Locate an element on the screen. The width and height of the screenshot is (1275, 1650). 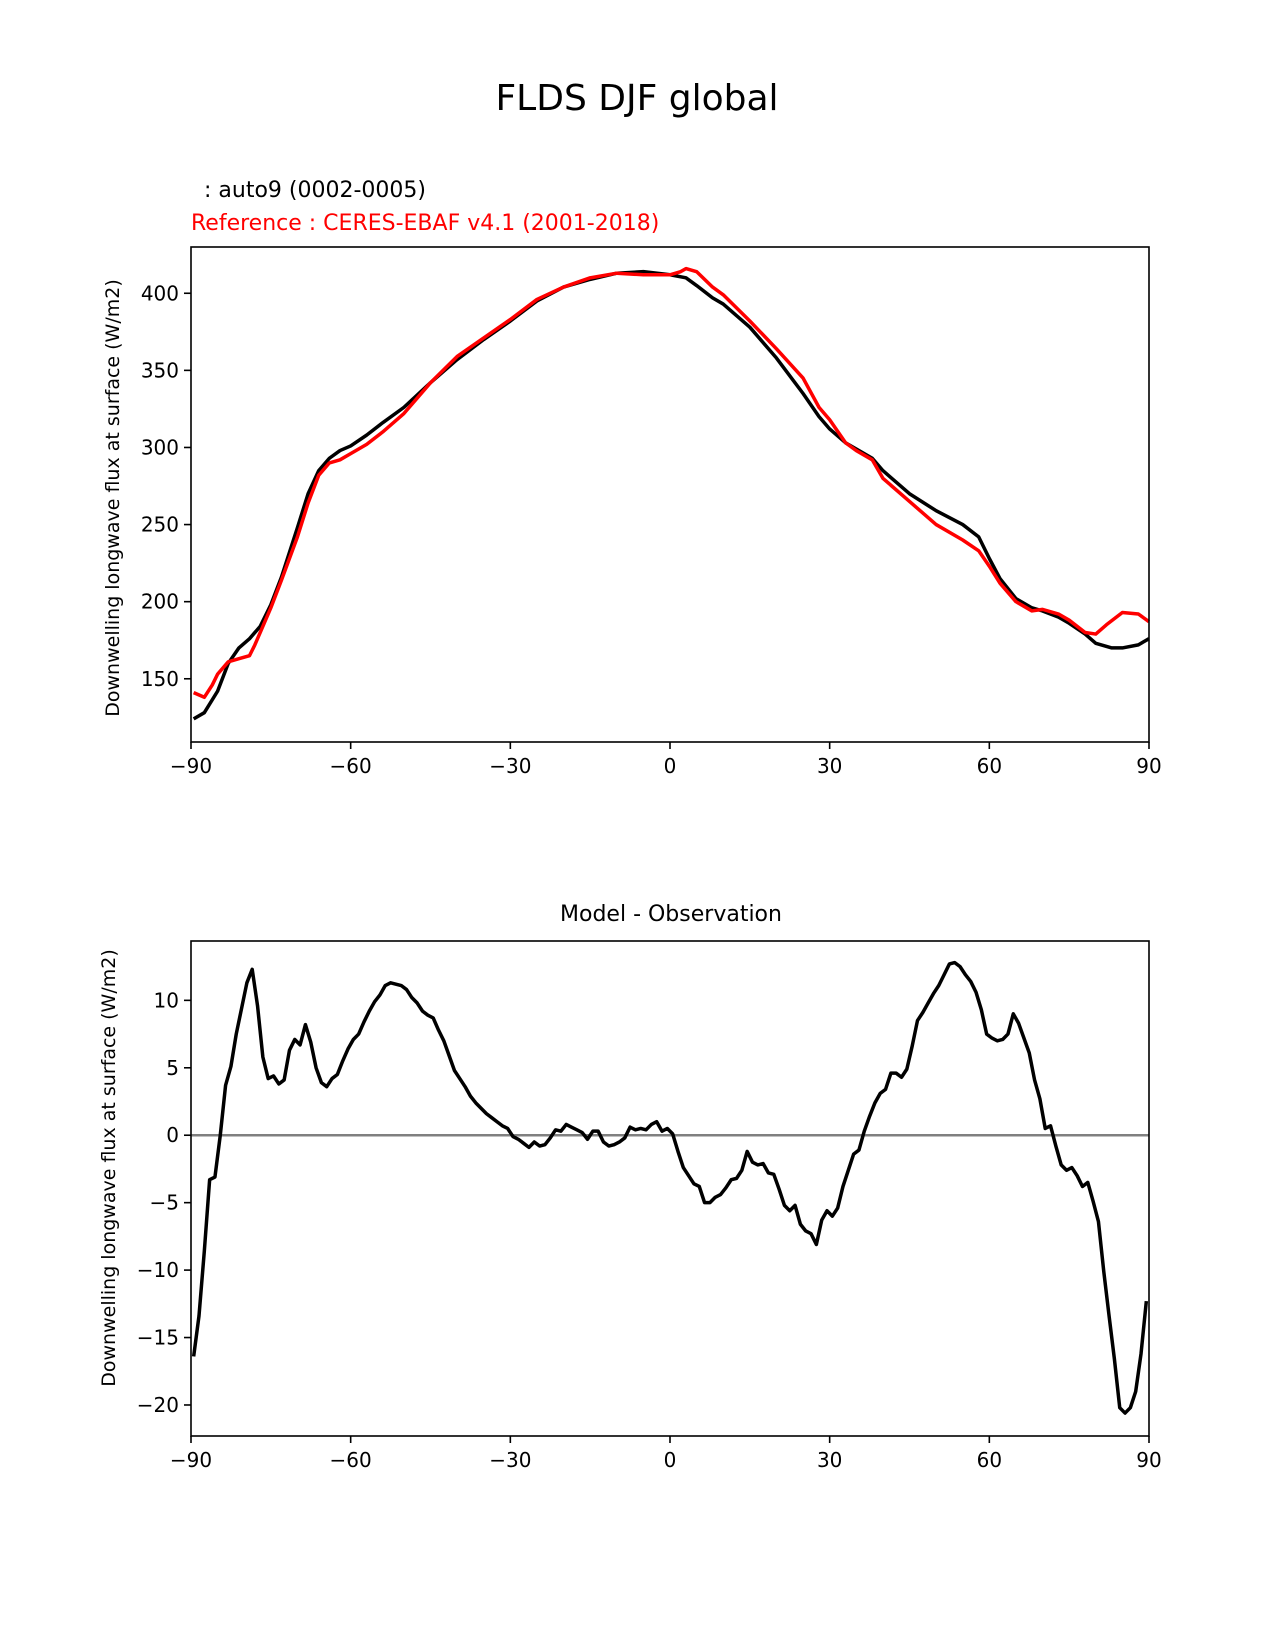
top-x-tick-label: −60 is located at coordinates (351, 766).